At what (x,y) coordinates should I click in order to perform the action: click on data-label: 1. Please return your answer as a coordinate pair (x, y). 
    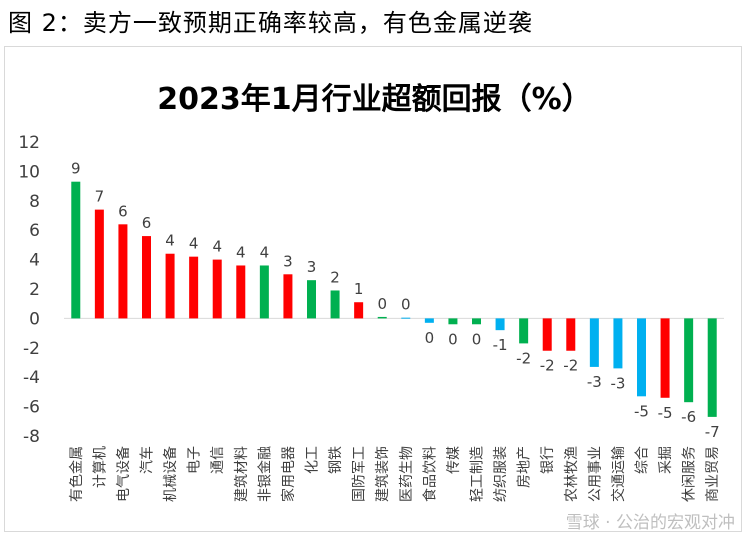
    Looking at the image, I should click on (359, 289).